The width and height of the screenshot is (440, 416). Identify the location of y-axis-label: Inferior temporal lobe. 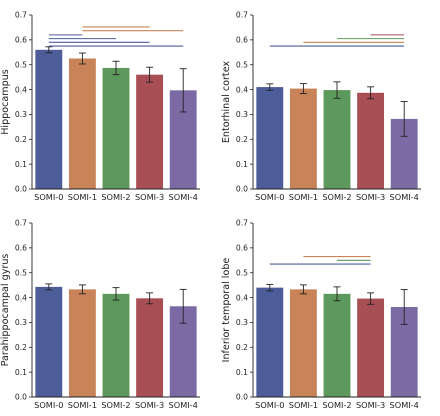
(226, 310).